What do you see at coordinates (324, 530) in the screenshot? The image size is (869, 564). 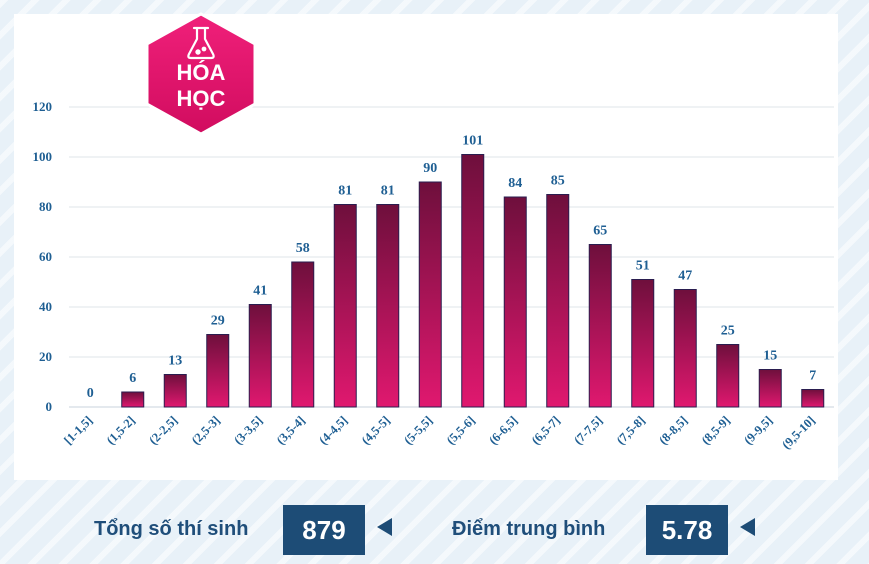 I see `total-candidates-value: 879` at bounding box center [324, 530].